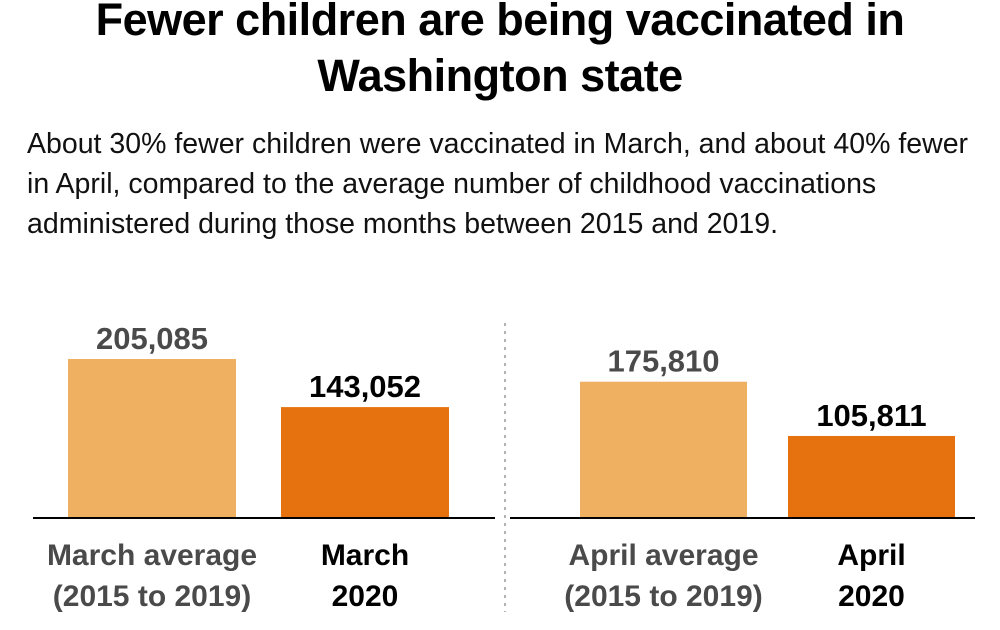 The width and height of the screenshot is (1000, 630). I want to click on data-label: 105,811, so click(871, 415).